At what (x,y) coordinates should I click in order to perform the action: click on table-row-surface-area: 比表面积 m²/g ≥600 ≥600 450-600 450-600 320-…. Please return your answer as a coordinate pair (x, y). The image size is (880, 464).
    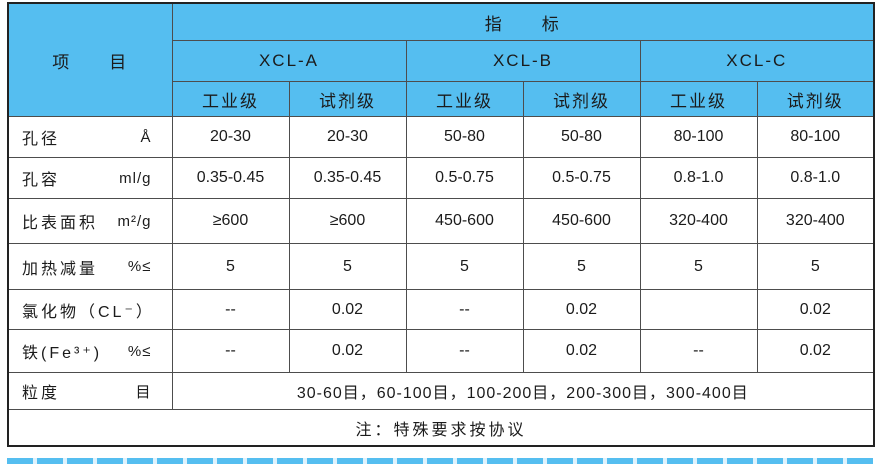
    Looking at the image, I should click on (441, 221).